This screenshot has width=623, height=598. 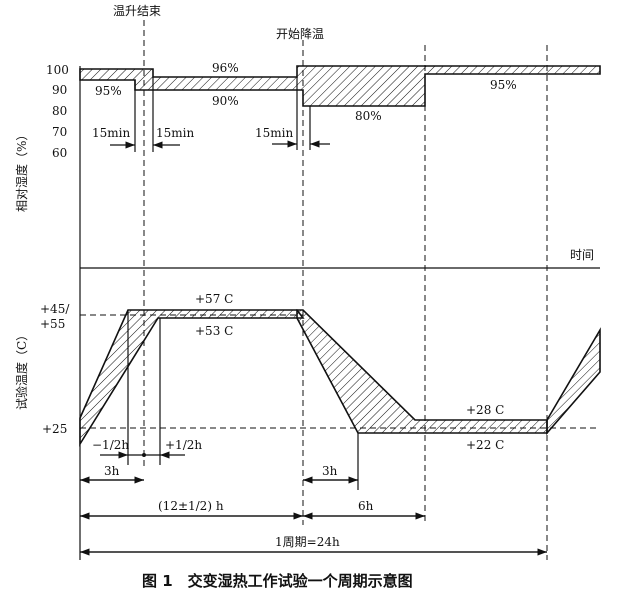 I want to click on humidity-96-label: 96%, so click(x=225, y=68).